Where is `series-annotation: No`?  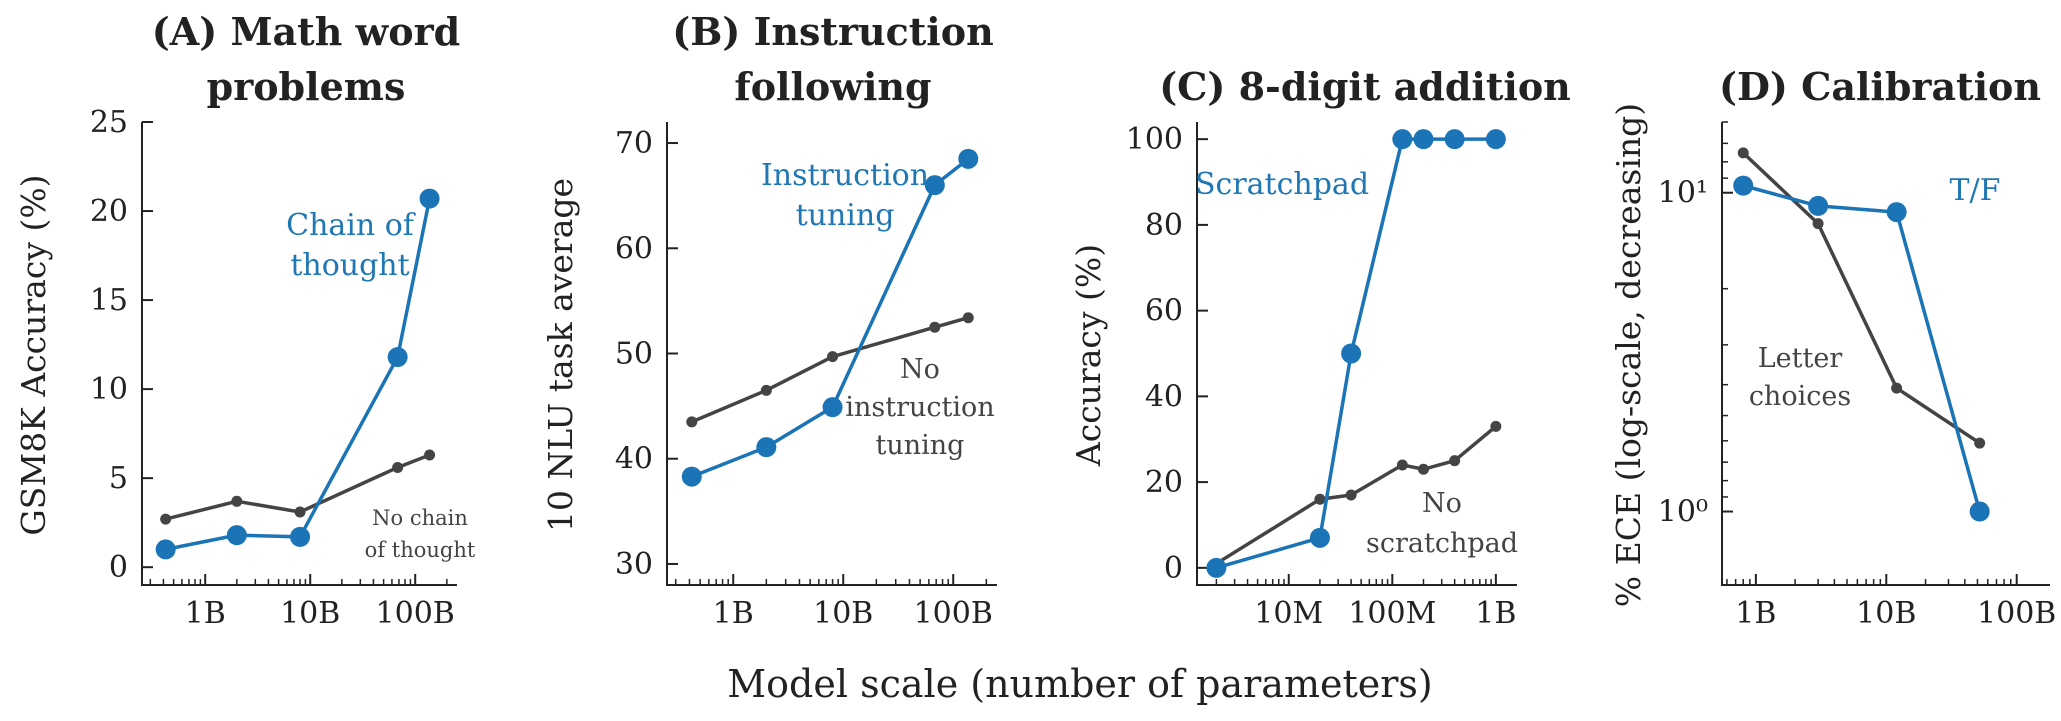 series-annotation: No is located at coordinates (920, 369).